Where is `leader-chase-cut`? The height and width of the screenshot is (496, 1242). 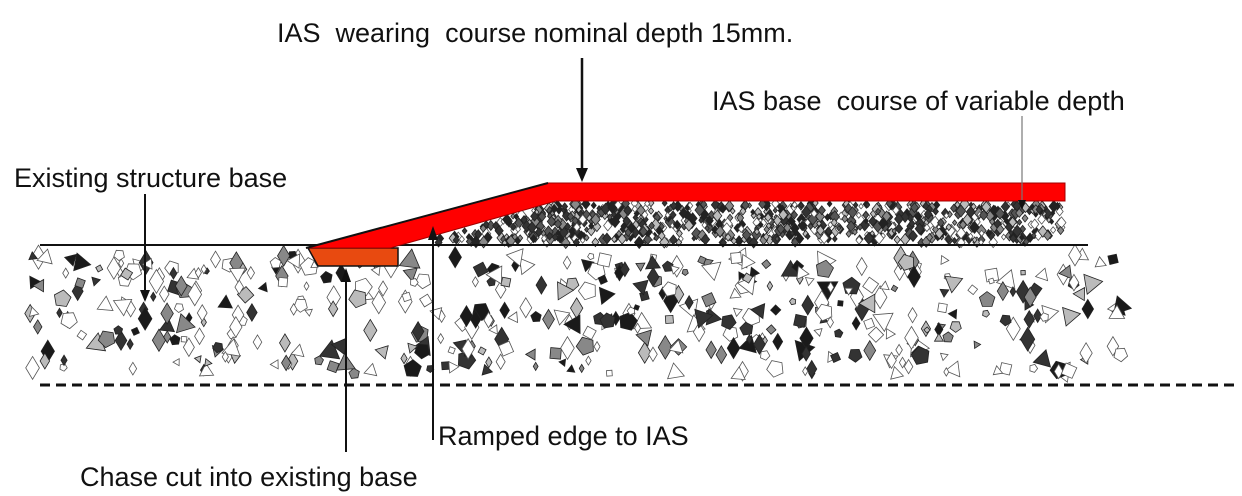
leader-chase-cut is located at coordinates (346, 360).